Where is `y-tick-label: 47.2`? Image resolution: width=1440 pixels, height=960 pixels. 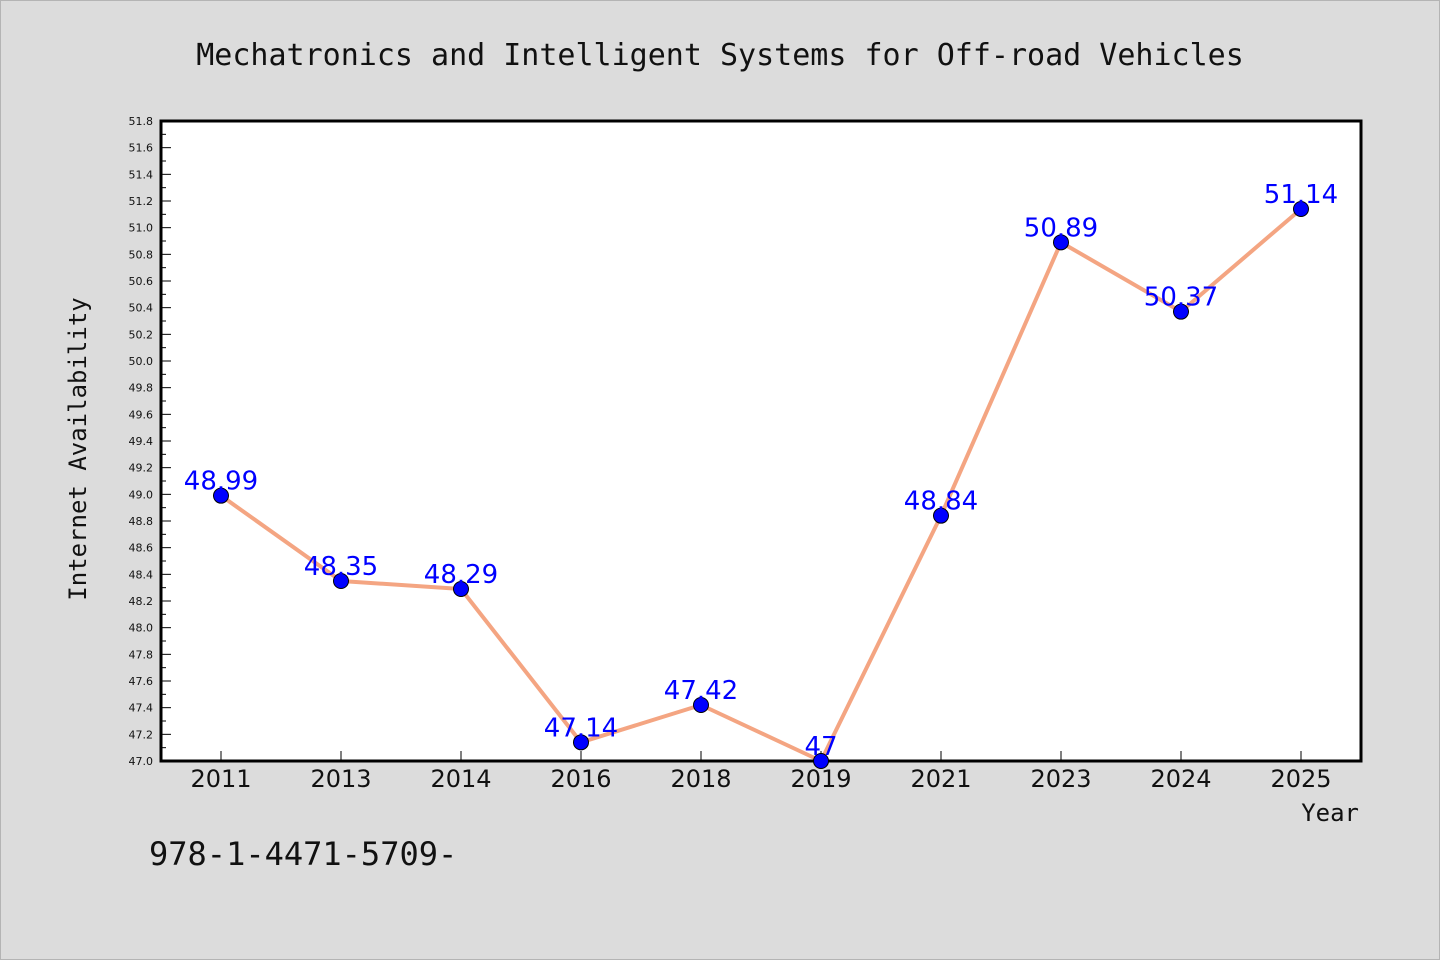 y-tick-label: 47.2 is located at coordinates (141, 734).